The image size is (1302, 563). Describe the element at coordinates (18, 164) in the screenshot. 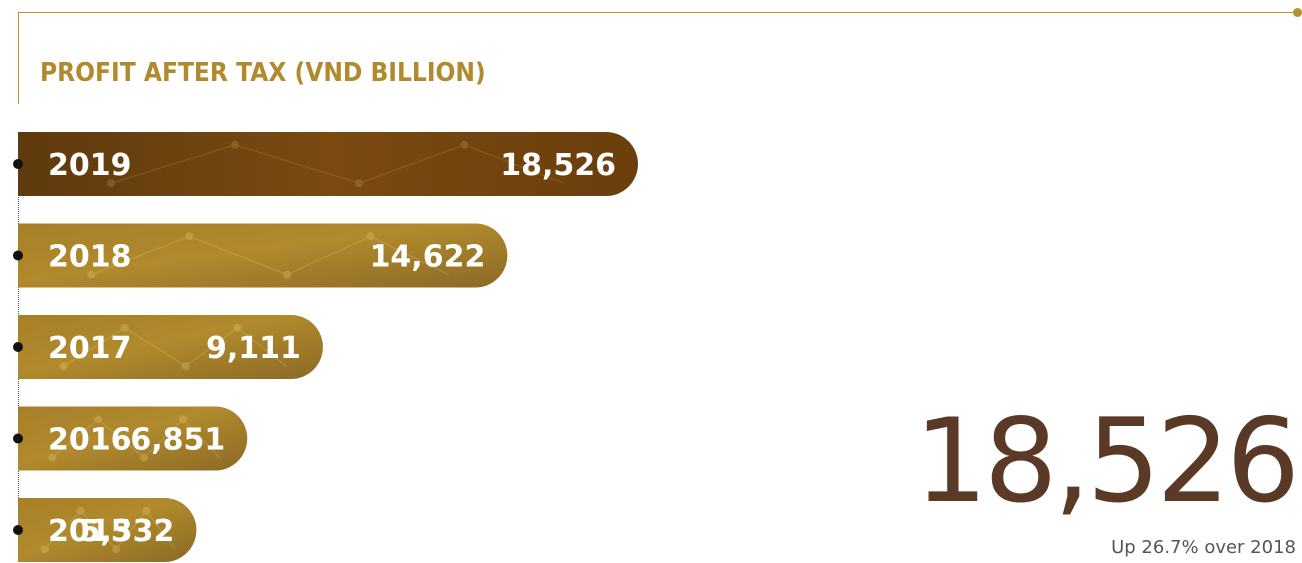

I see `timeline-dot-2019` at that location.